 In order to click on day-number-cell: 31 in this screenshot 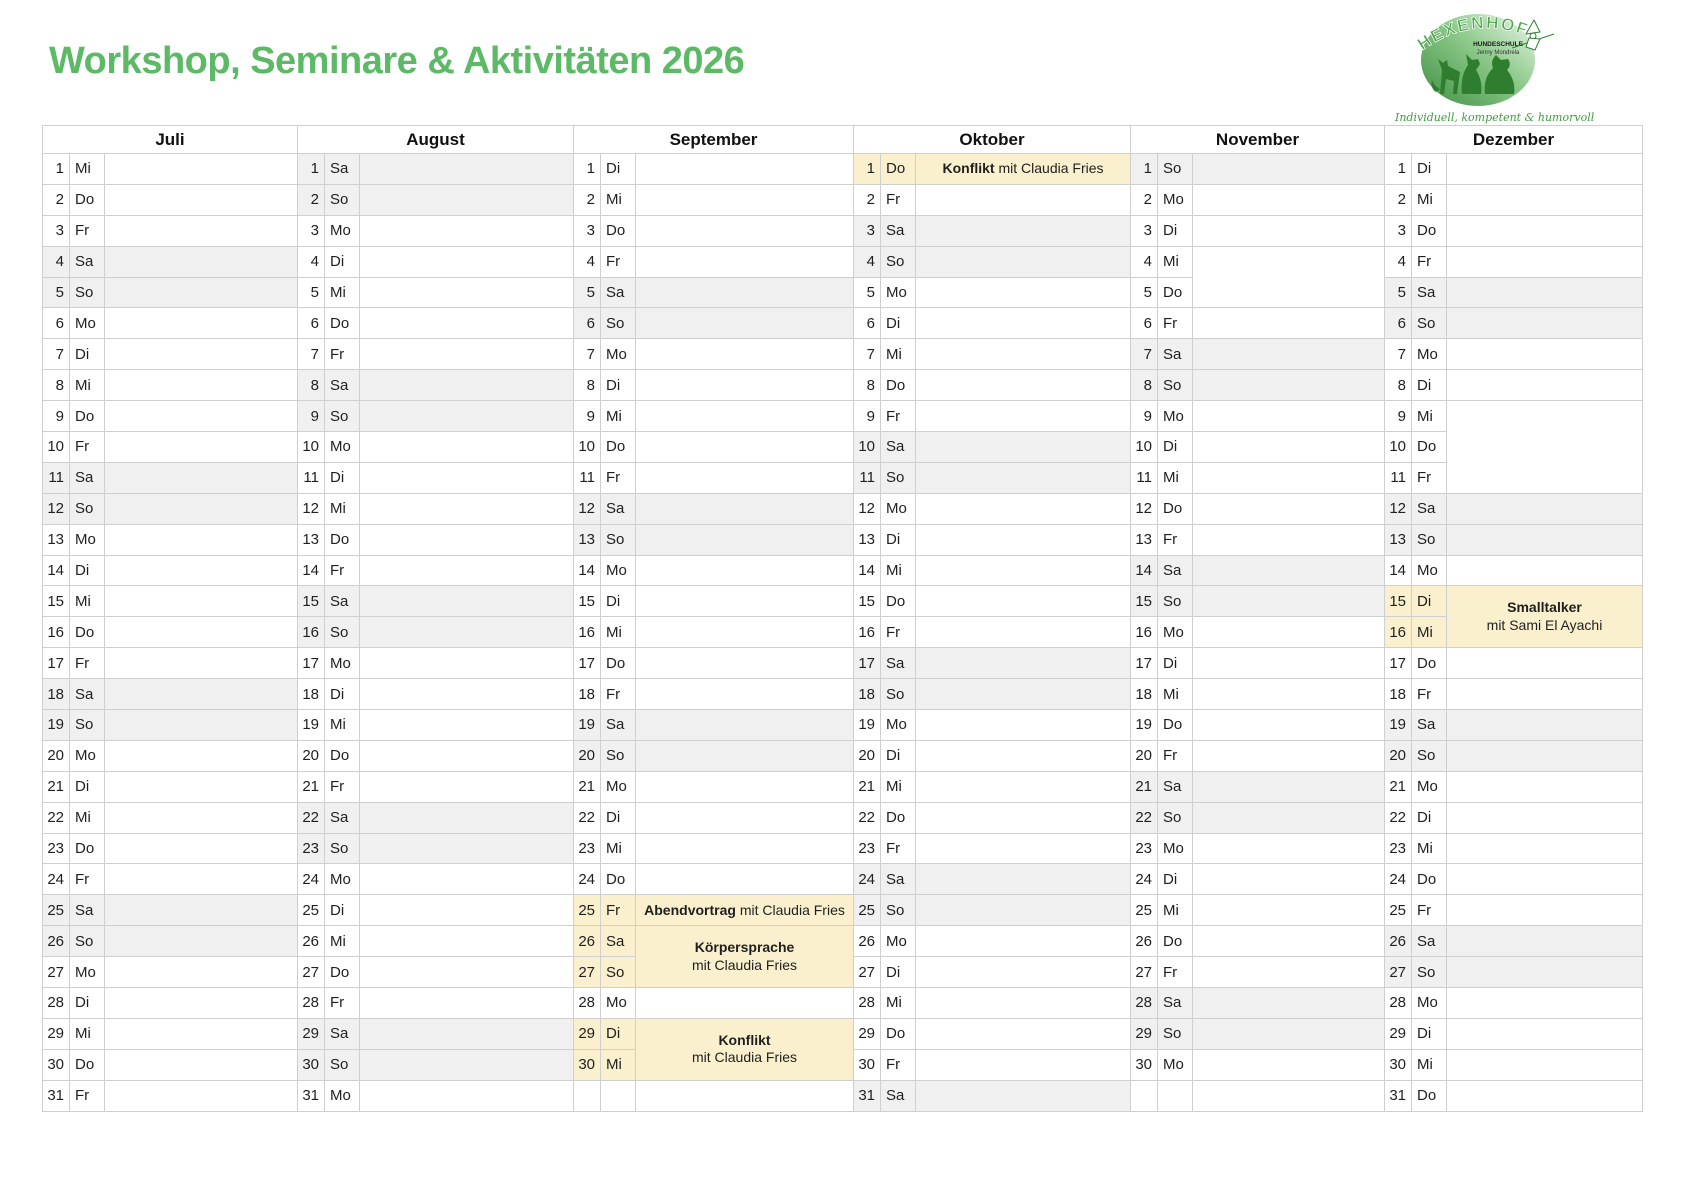, I will do `click(311, 1095)`.